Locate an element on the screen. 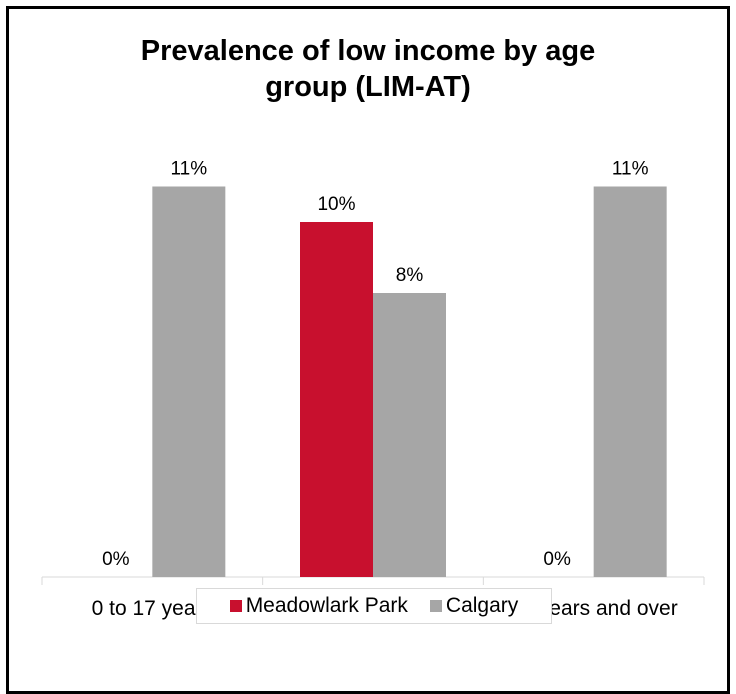 The width and height of the screenshot is (736, 694). legend: Meadowlark Park Calgary is located at coordinates (374, 606).